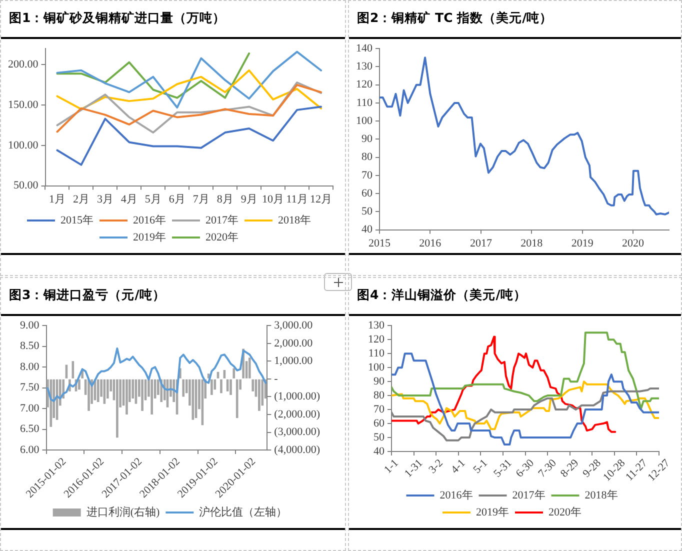  Describe the element at coordinates (592, 468) in the screenshot. I see `x-tick-label: 9-28` at that location.